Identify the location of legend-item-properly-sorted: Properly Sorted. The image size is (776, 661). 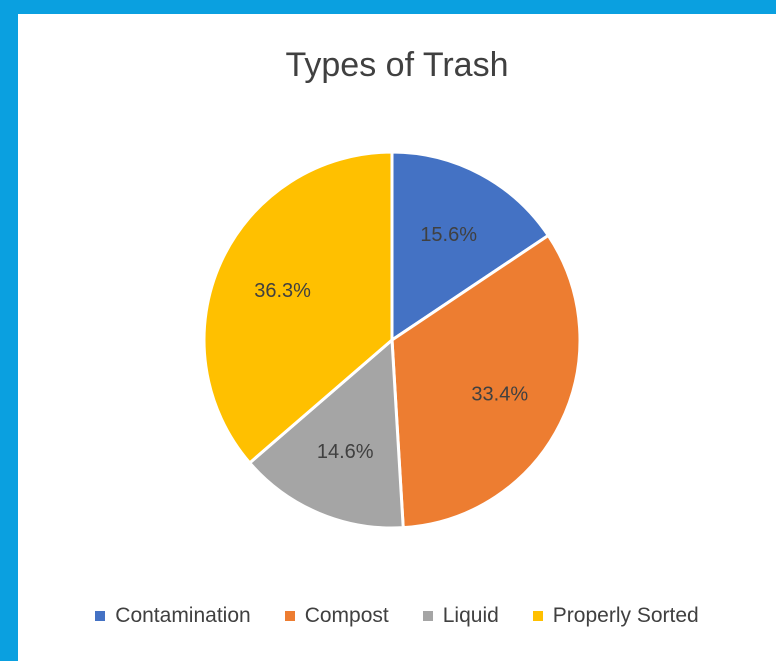
(615, 616).